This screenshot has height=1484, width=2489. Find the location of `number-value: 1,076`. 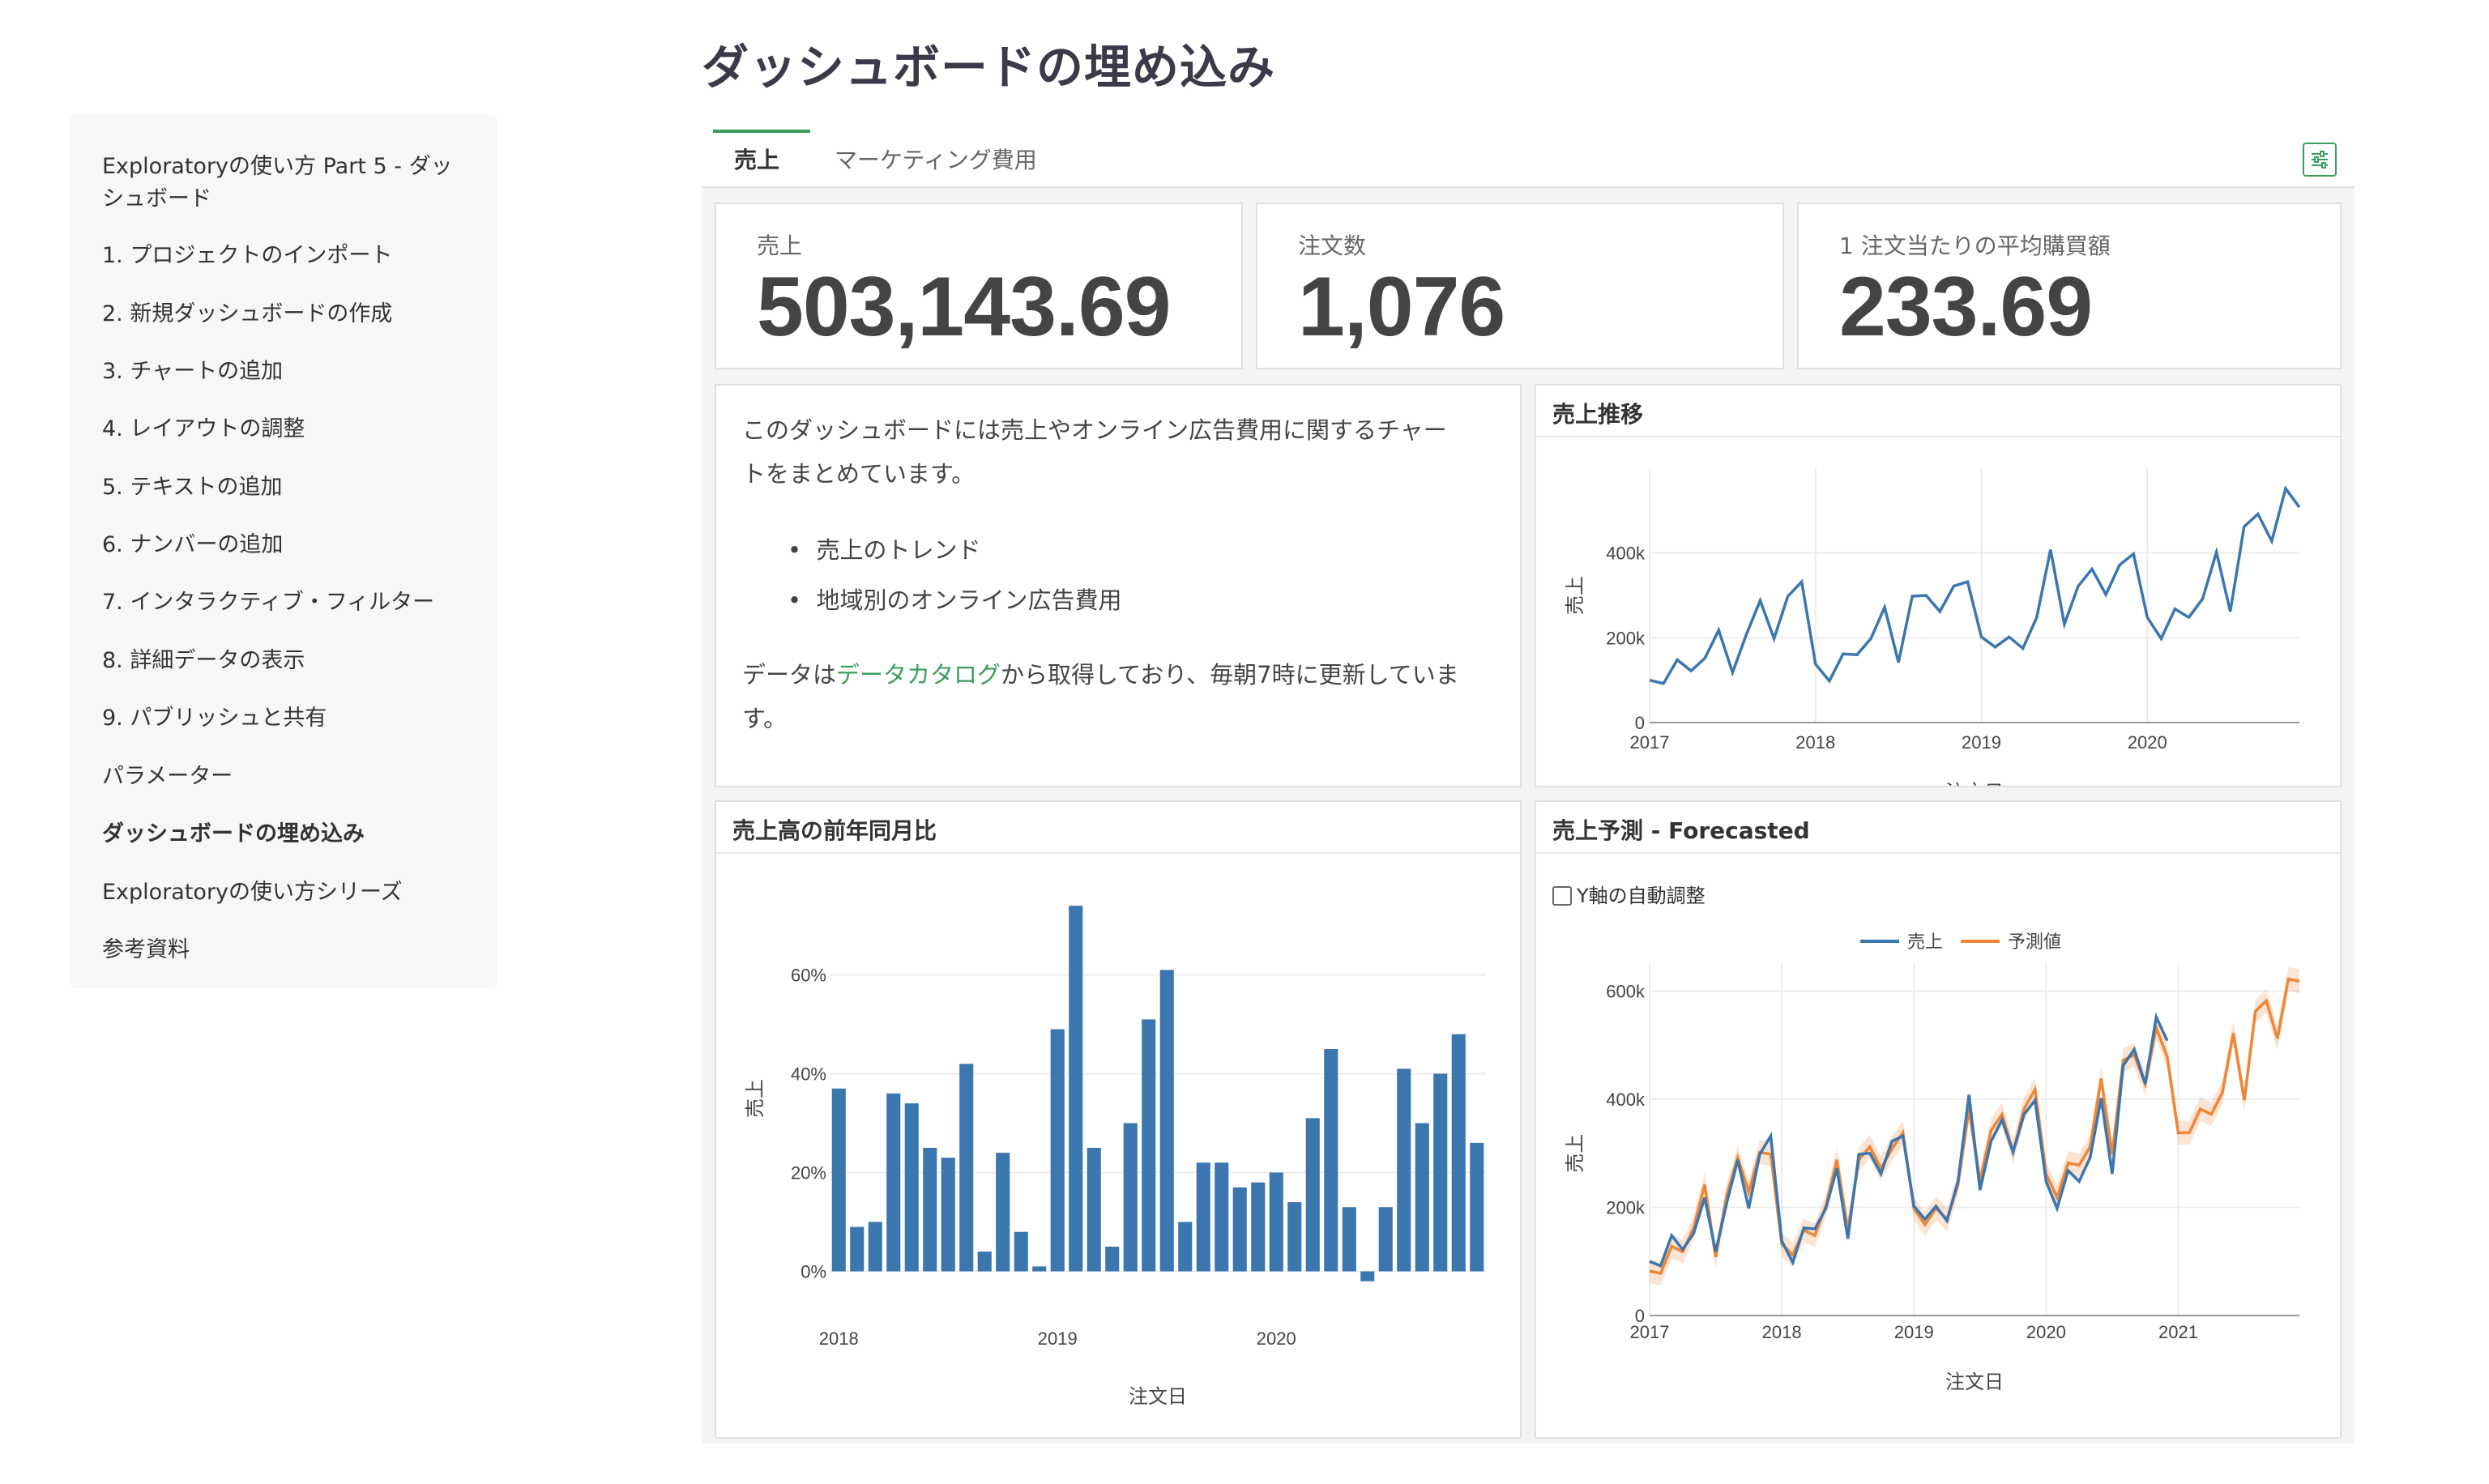

number-value: 1,076 is located at coordinates (1401, 307).